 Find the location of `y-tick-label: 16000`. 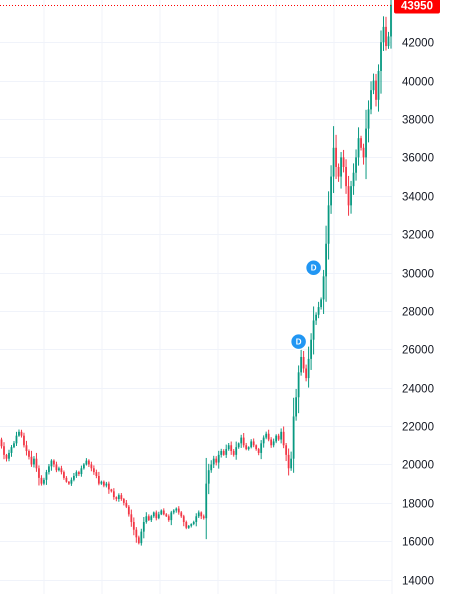

y-tick-label: 16000 is located at coordinates (418, 543).